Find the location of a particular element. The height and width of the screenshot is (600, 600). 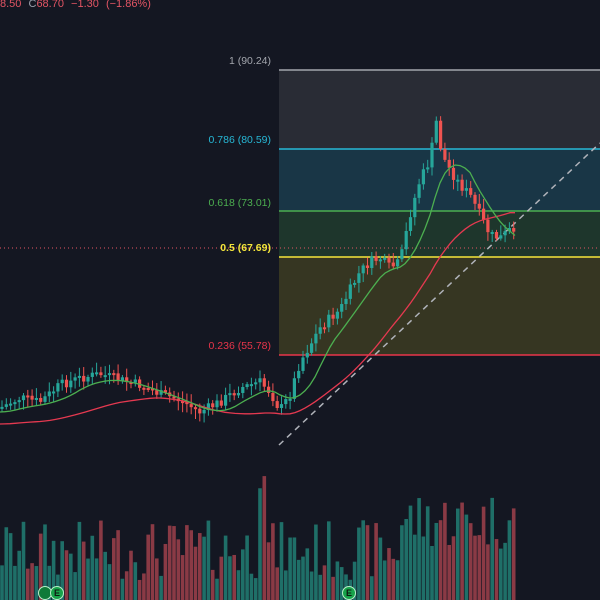

ohlc-legend: 8.50 C68.70 −1.30 (−1.86%) is located at coordinates (77, 5).